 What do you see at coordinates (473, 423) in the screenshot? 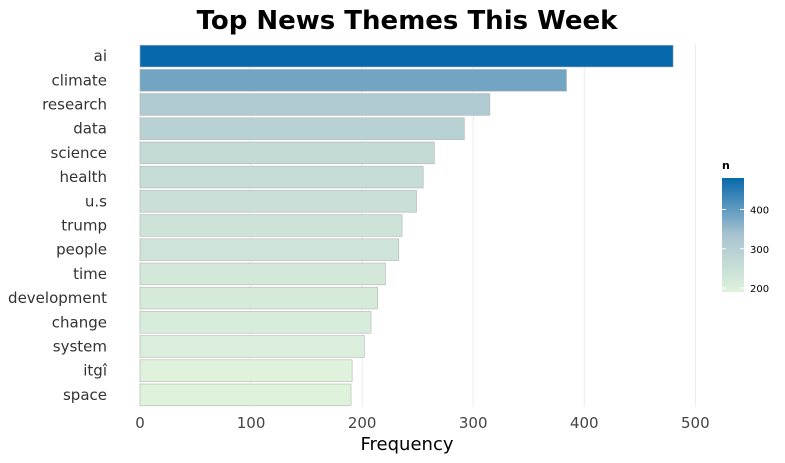
I see `x-tick-label: 300` at bounding box center [473, 423].